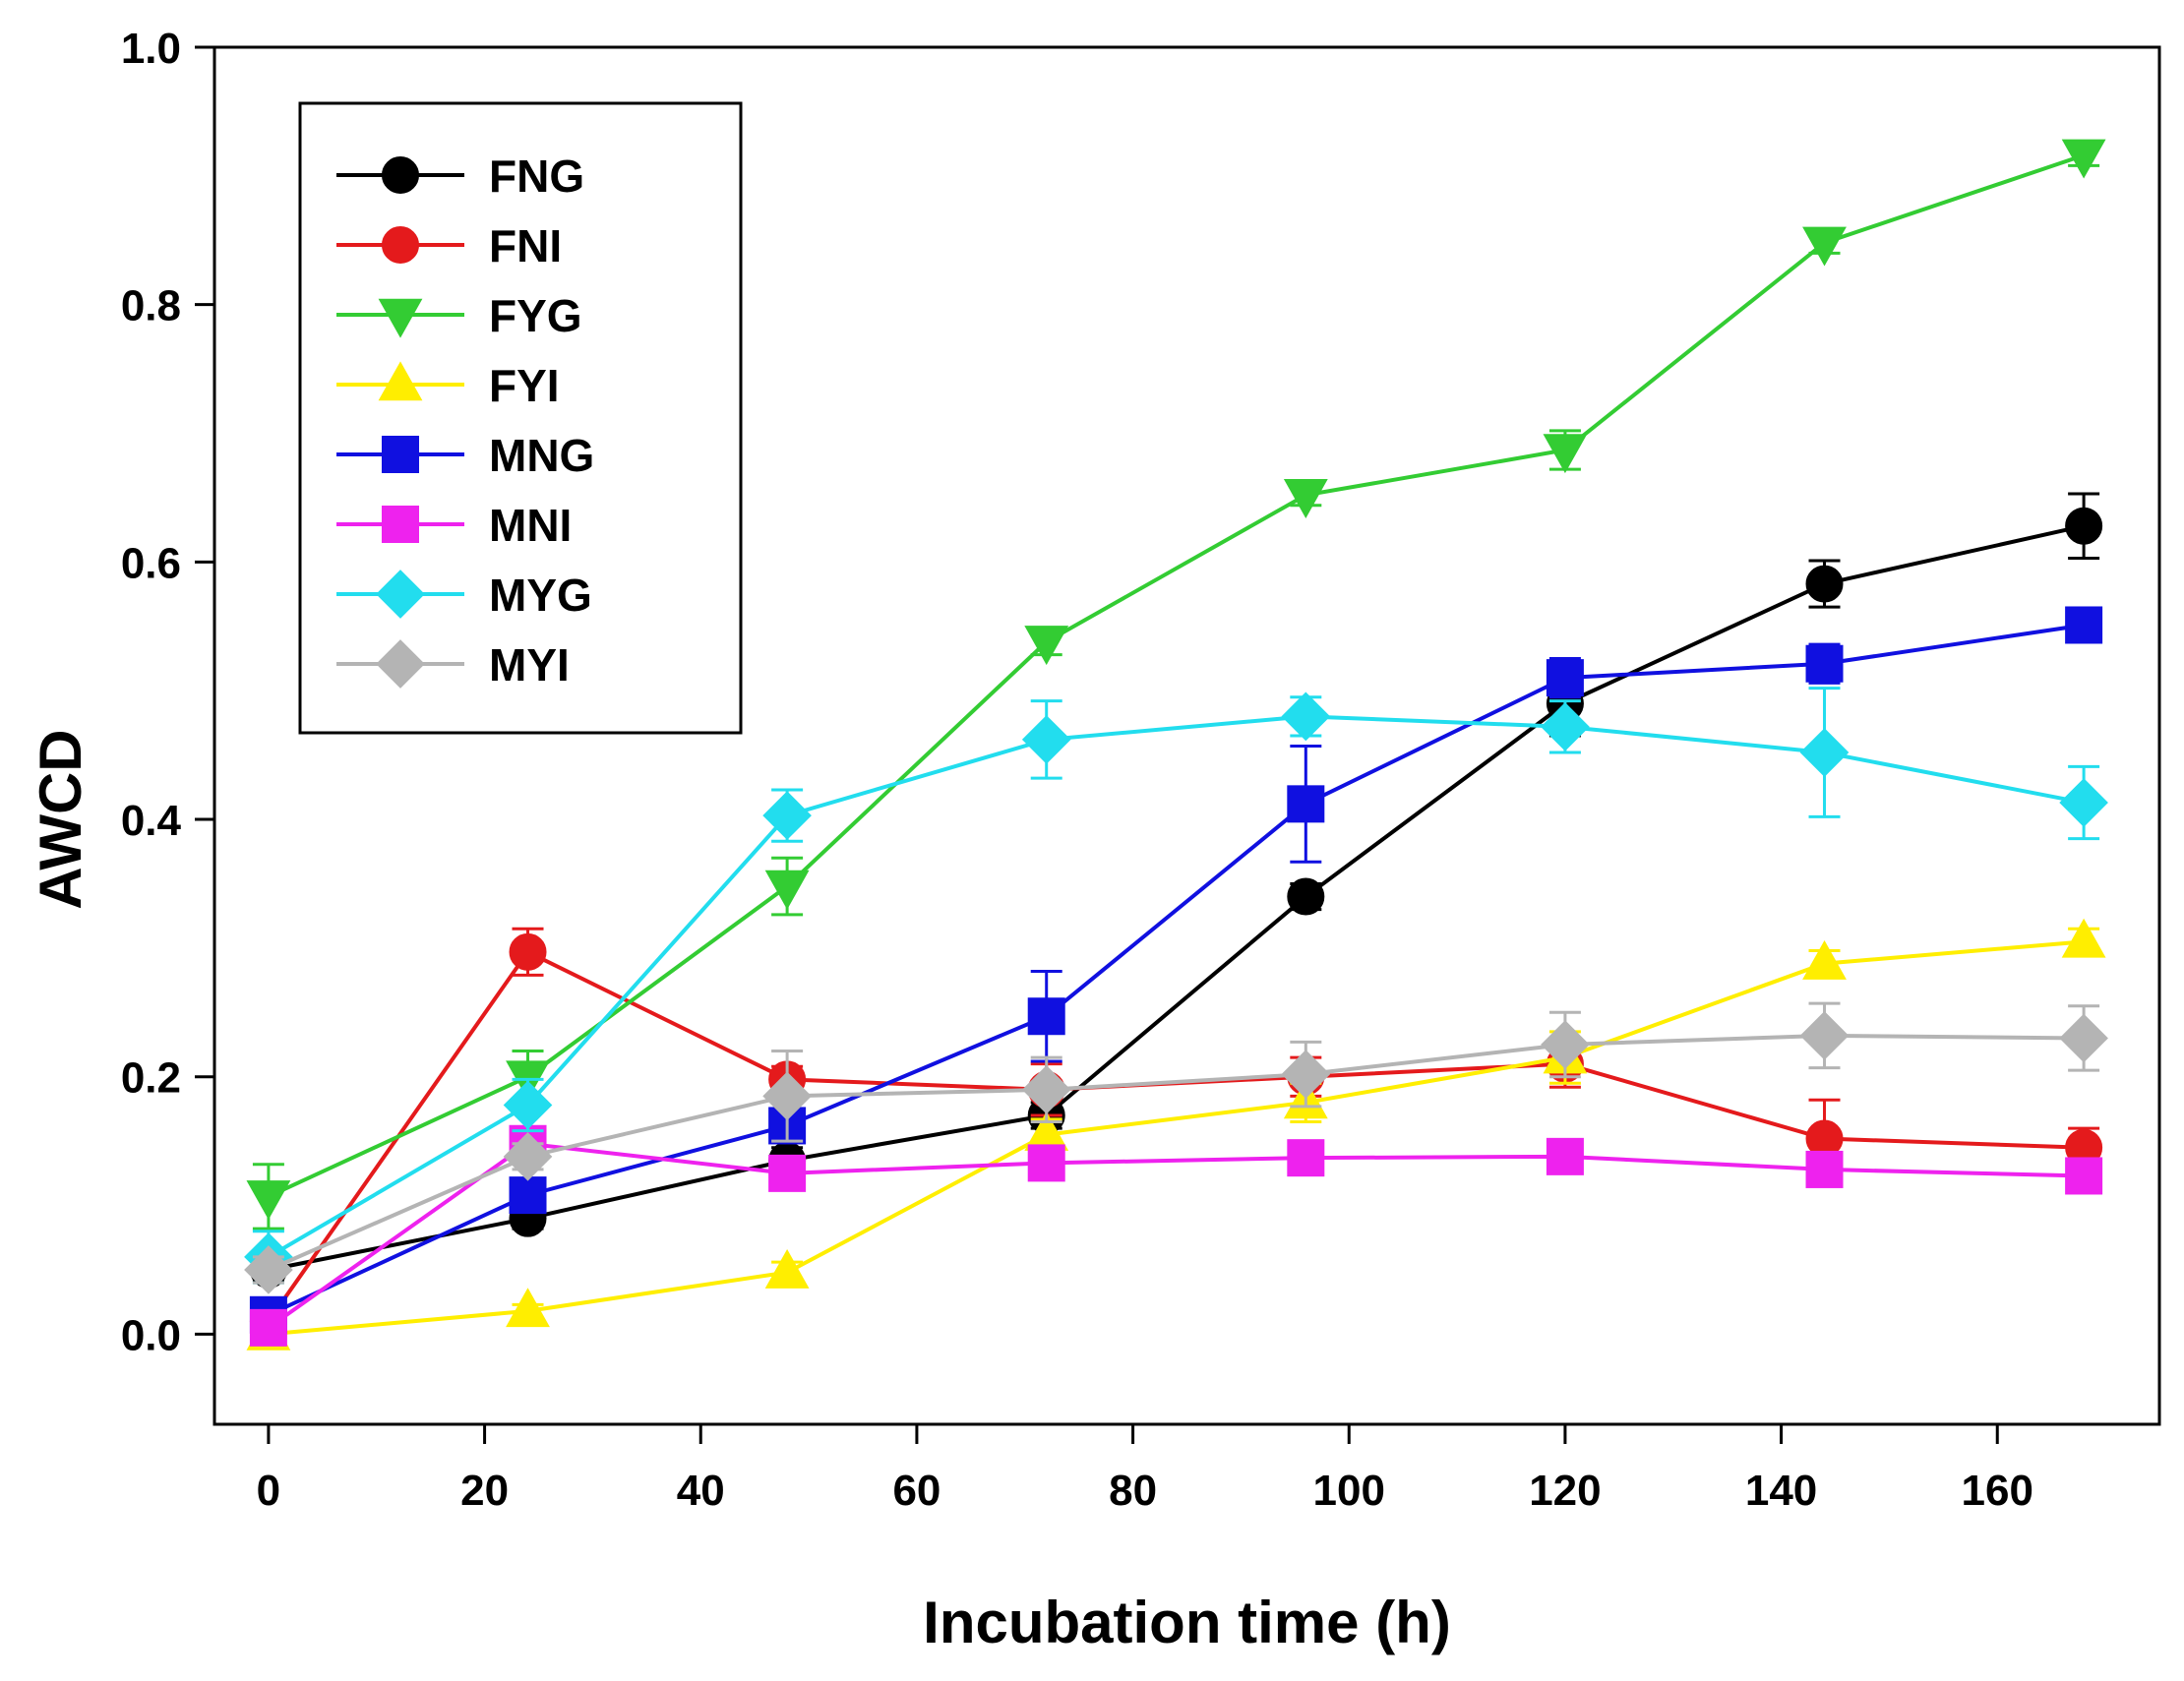 The width and height of the screenshot is (2184, 1681). What do you see at coordinates (400, 594) in the screenshot?
I see `legend-marker-myg` at bounding box center [400, 594].